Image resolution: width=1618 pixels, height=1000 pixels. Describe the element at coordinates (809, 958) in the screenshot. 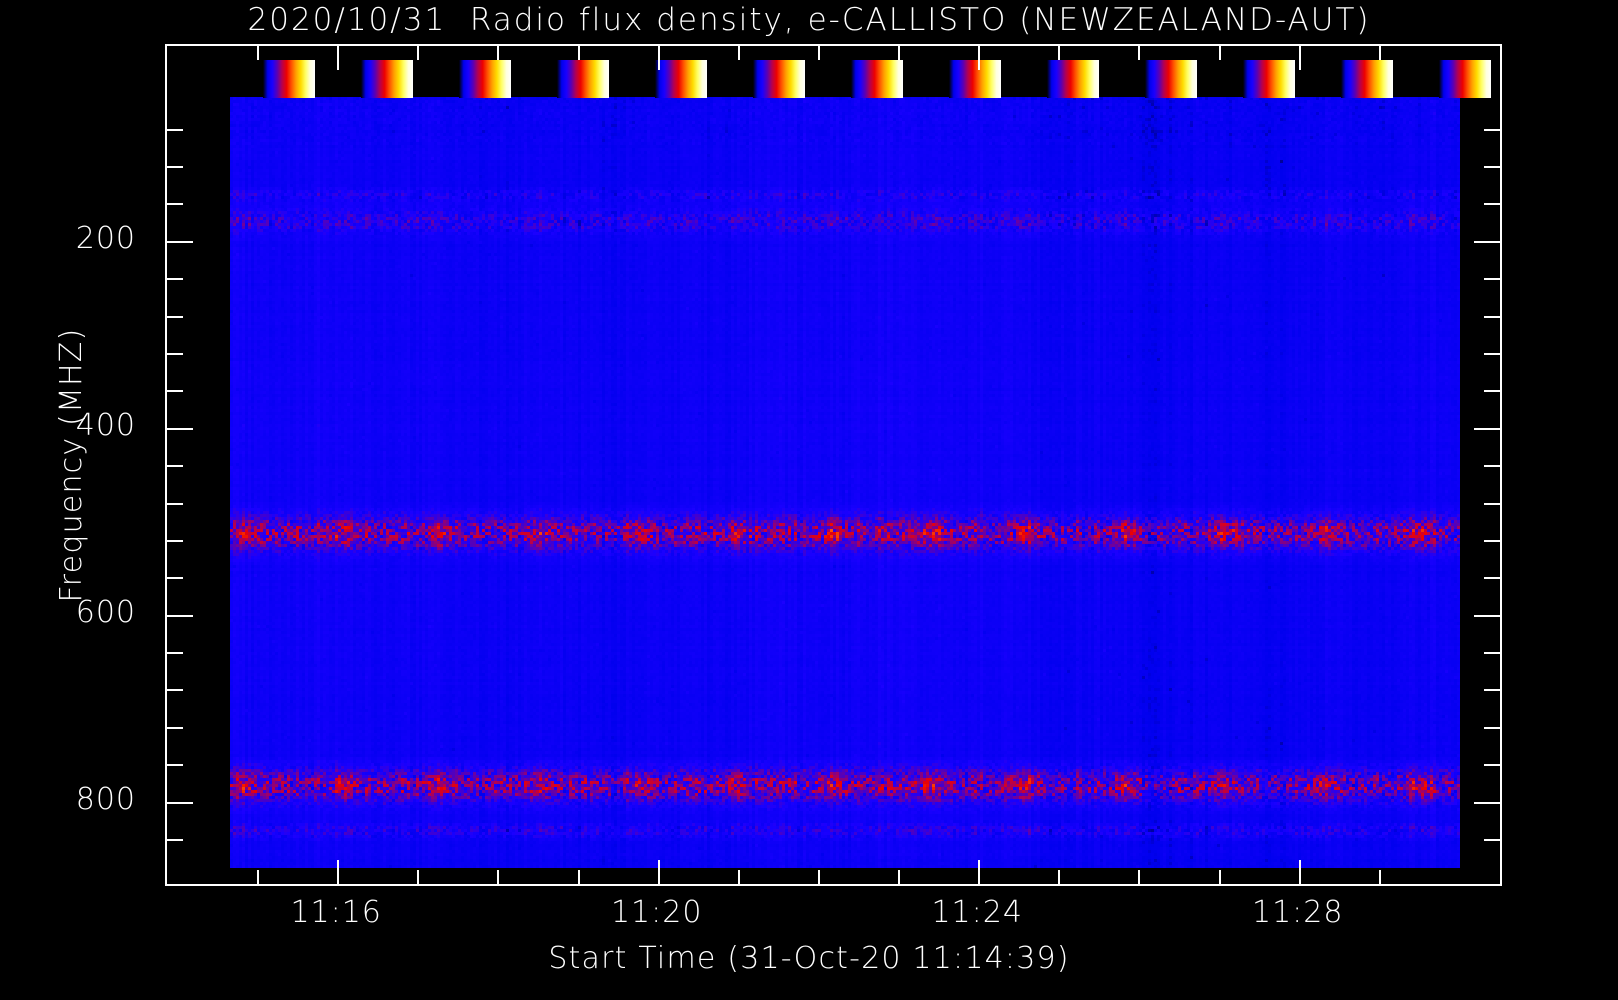

I see `x-axis-title: Start Time (31-Oct-20 11:14:39)` at that location.